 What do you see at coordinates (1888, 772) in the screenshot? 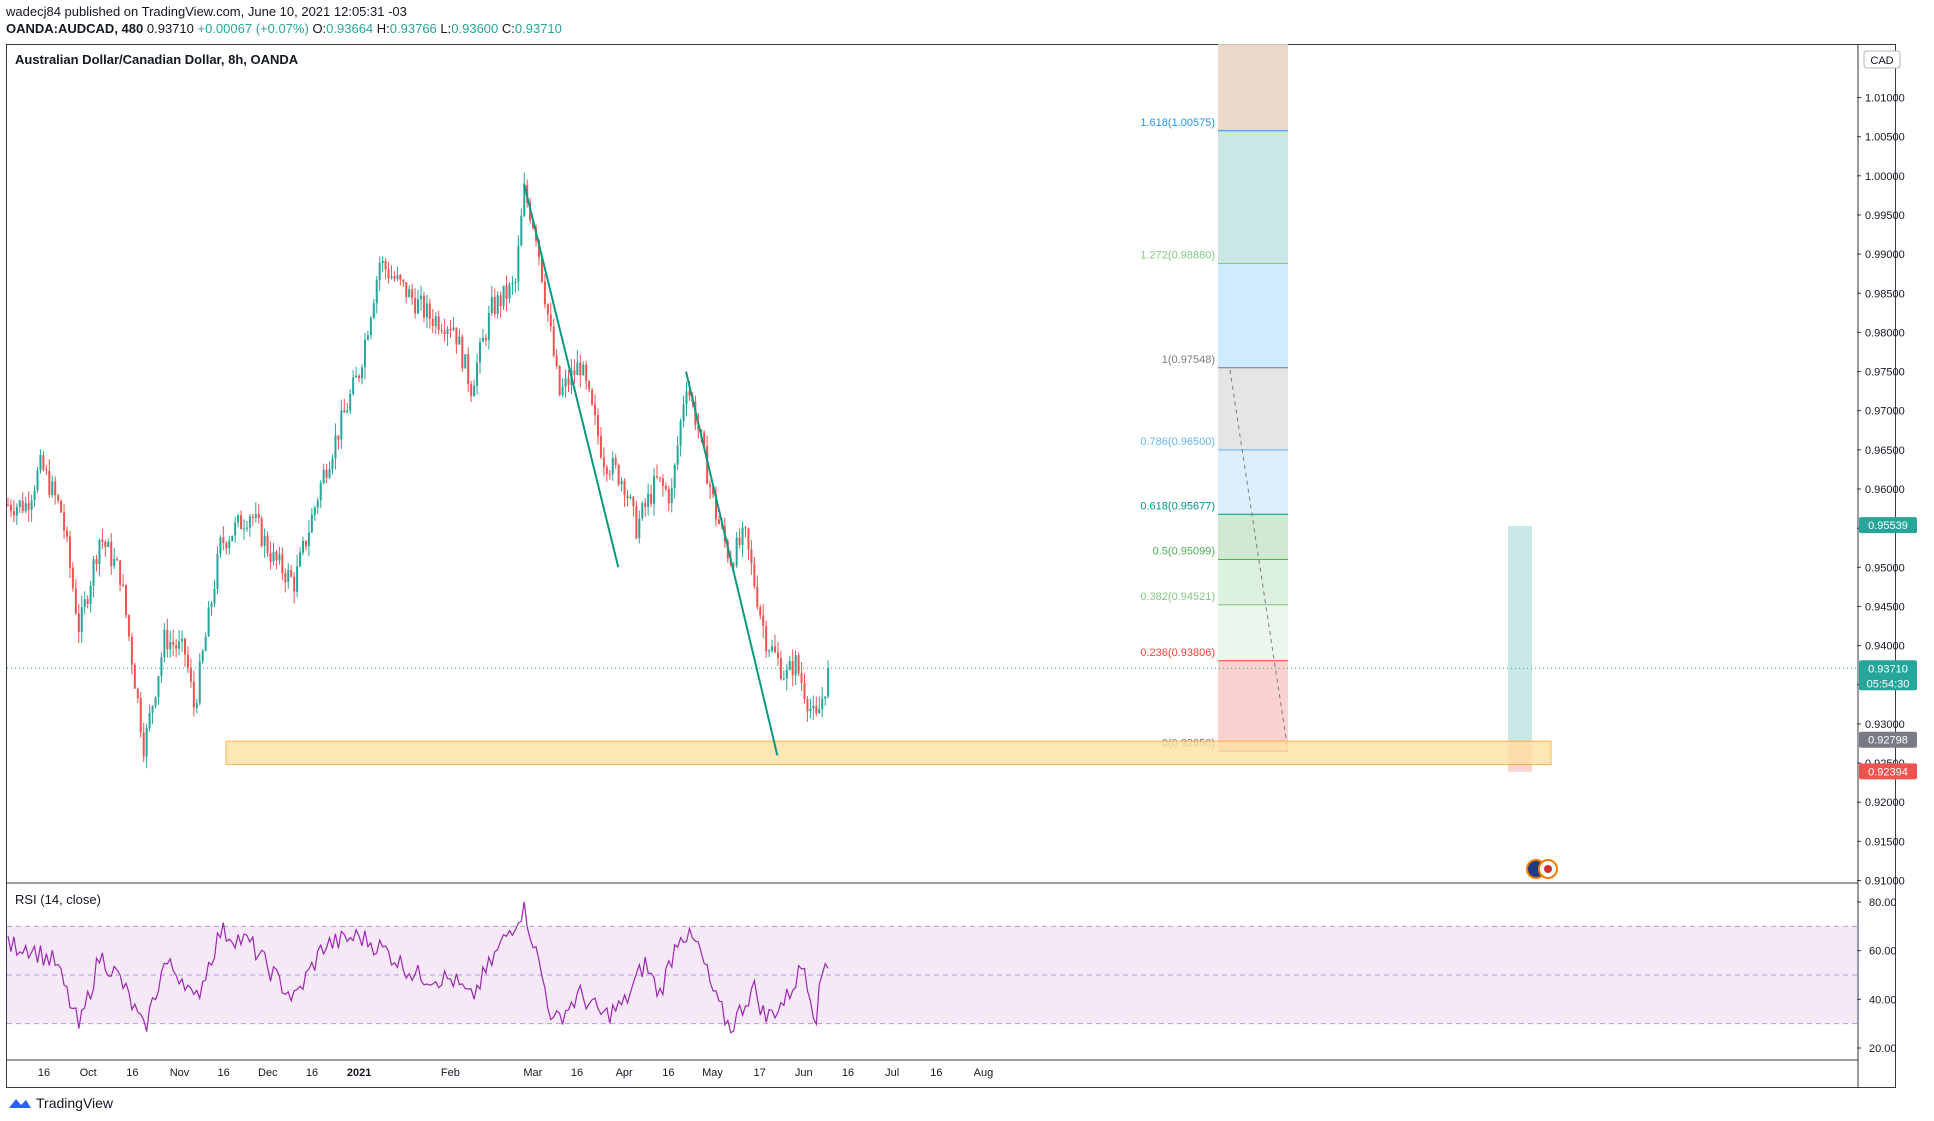
I see `price-tag-label: 0.92394` at bounding box center [1888, 772].